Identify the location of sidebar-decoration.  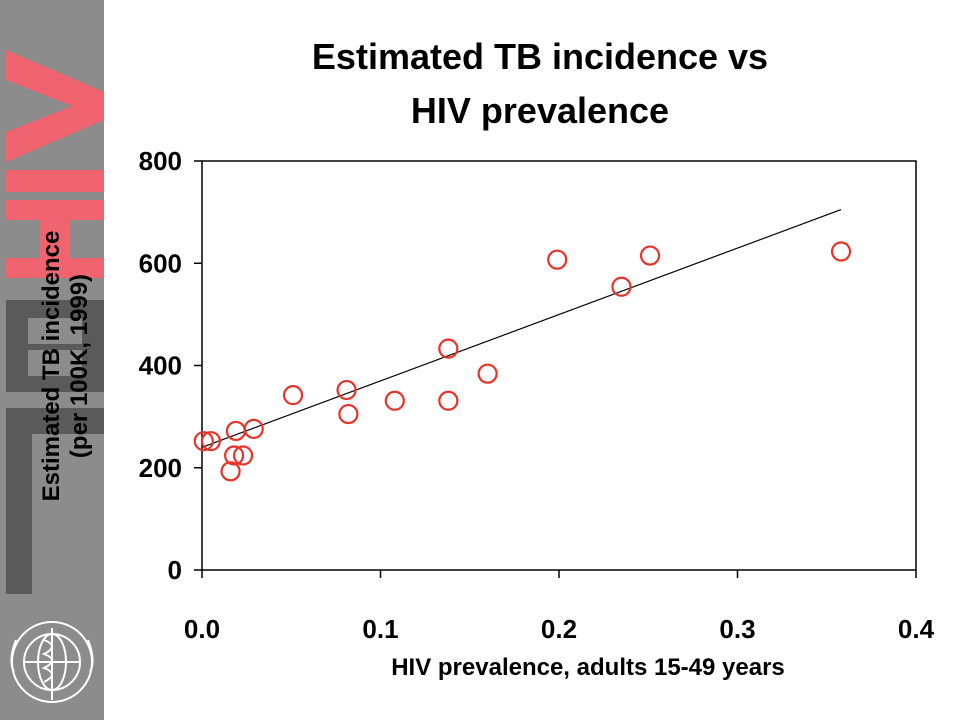
(52, 360).